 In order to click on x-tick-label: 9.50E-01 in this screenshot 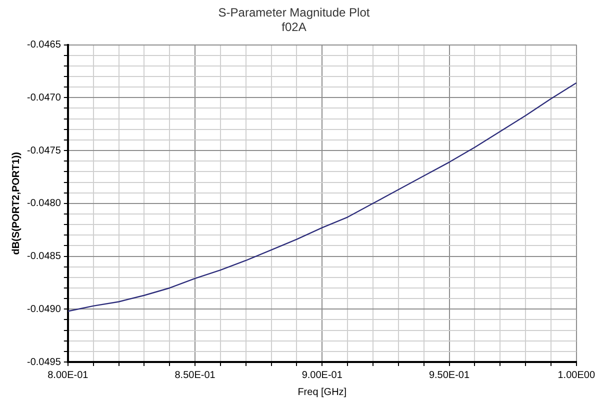, I will do `click(449, 375)`.